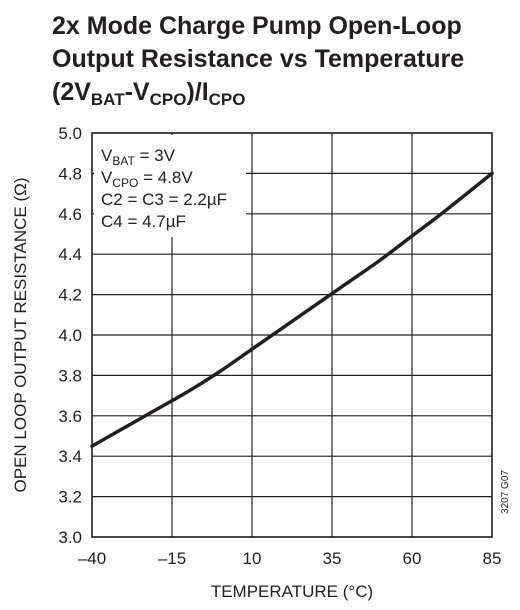  I want to click on y-tick-label: 5.0, so click(70, 133).